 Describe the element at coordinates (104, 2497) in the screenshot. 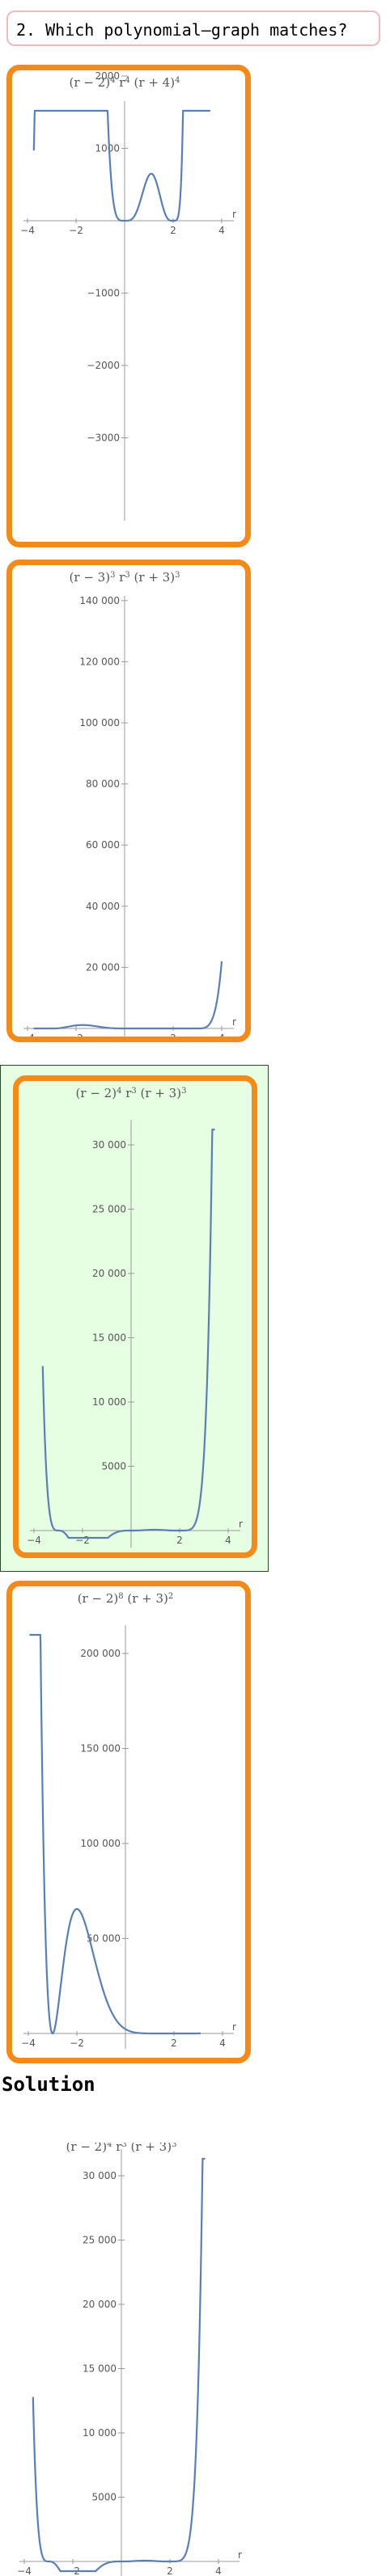

I see `solution-ytick: 5000` at that location.